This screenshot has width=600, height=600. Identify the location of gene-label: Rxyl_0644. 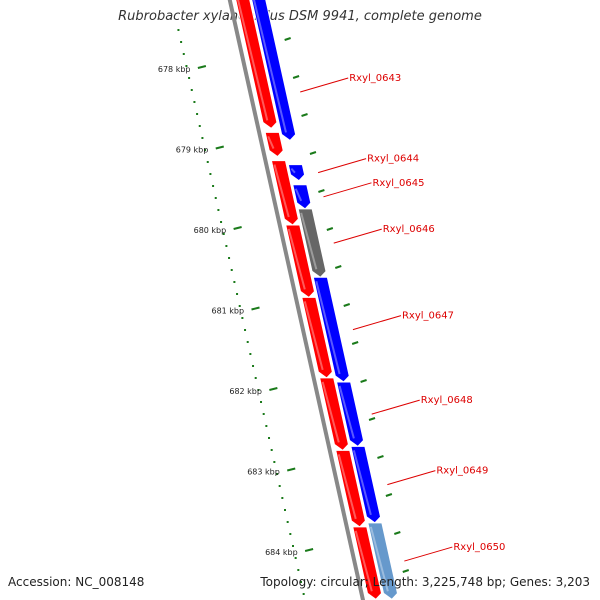
(393, 159).